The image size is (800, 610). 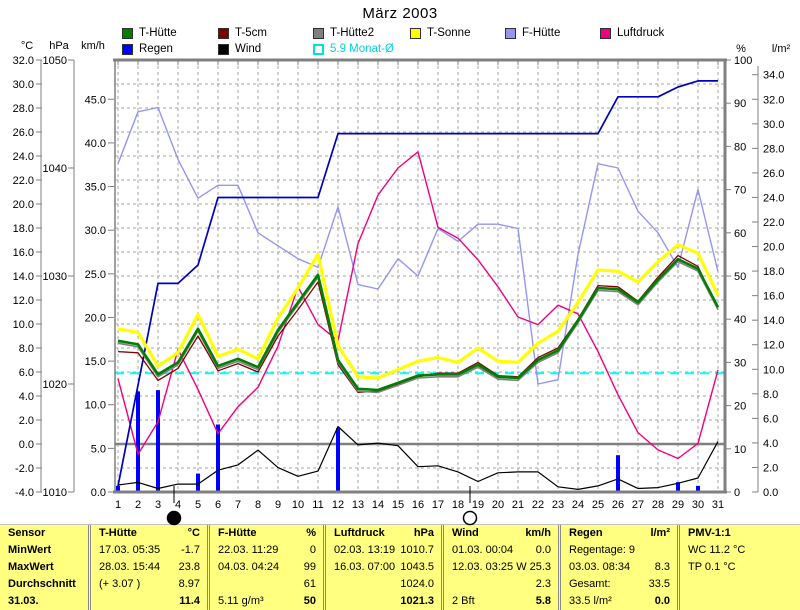 I want to click on legend-swatch-t-huette2-icon, so click(x=318, y=33).